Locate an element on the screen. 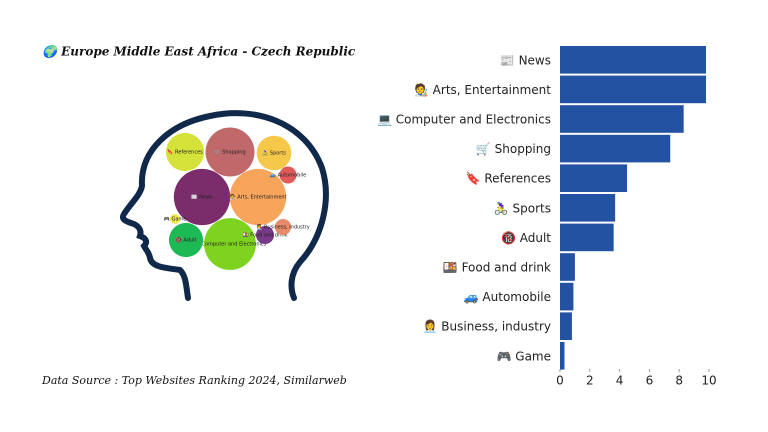  category-label: 🚴‍♀️ Sports is located at coordinates (522, 208).